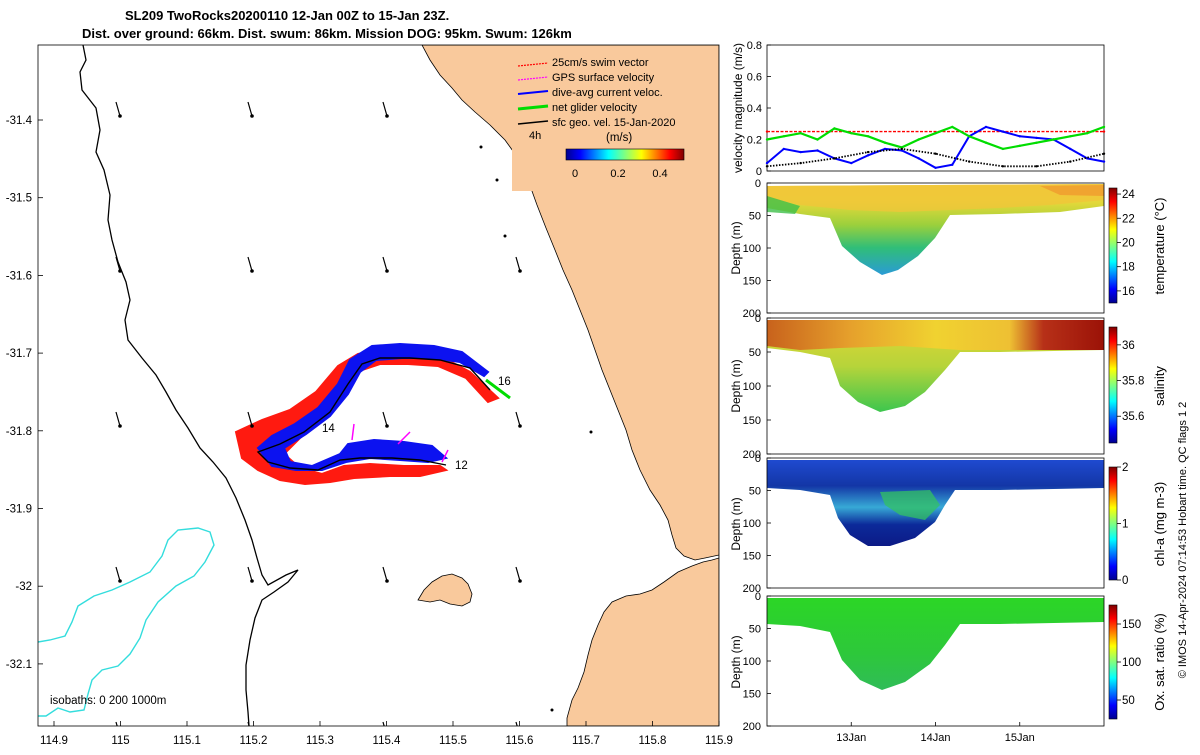 This screenshot has height=755, width=1200. Describe the element at coordinates (1159, 524) in the screenshot. I see `chla-colorbar-label: chl-a (mg m-3)` at that location.